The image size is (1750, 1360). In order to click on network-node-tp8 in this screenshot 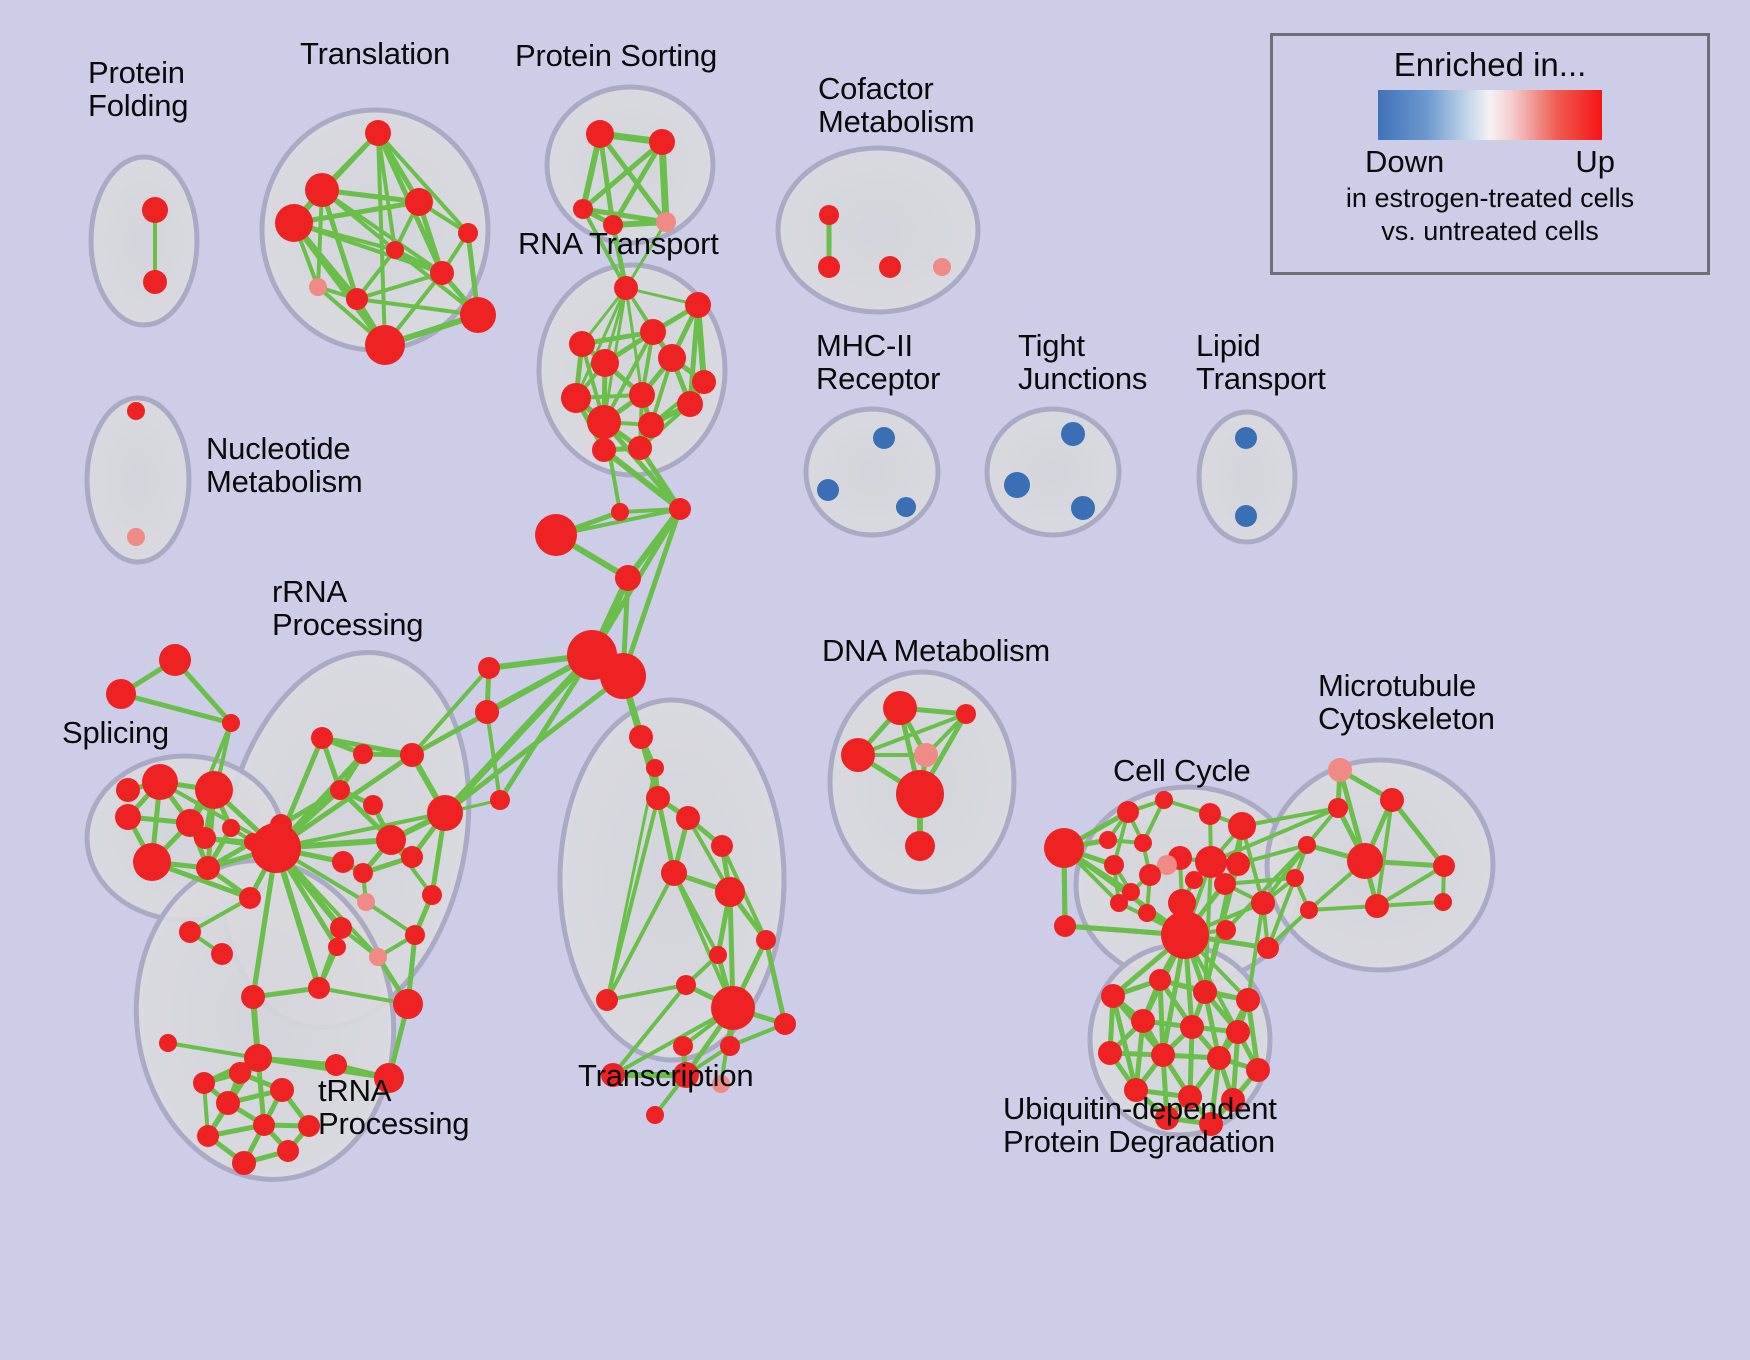, I will do `click(244, 1163)`.